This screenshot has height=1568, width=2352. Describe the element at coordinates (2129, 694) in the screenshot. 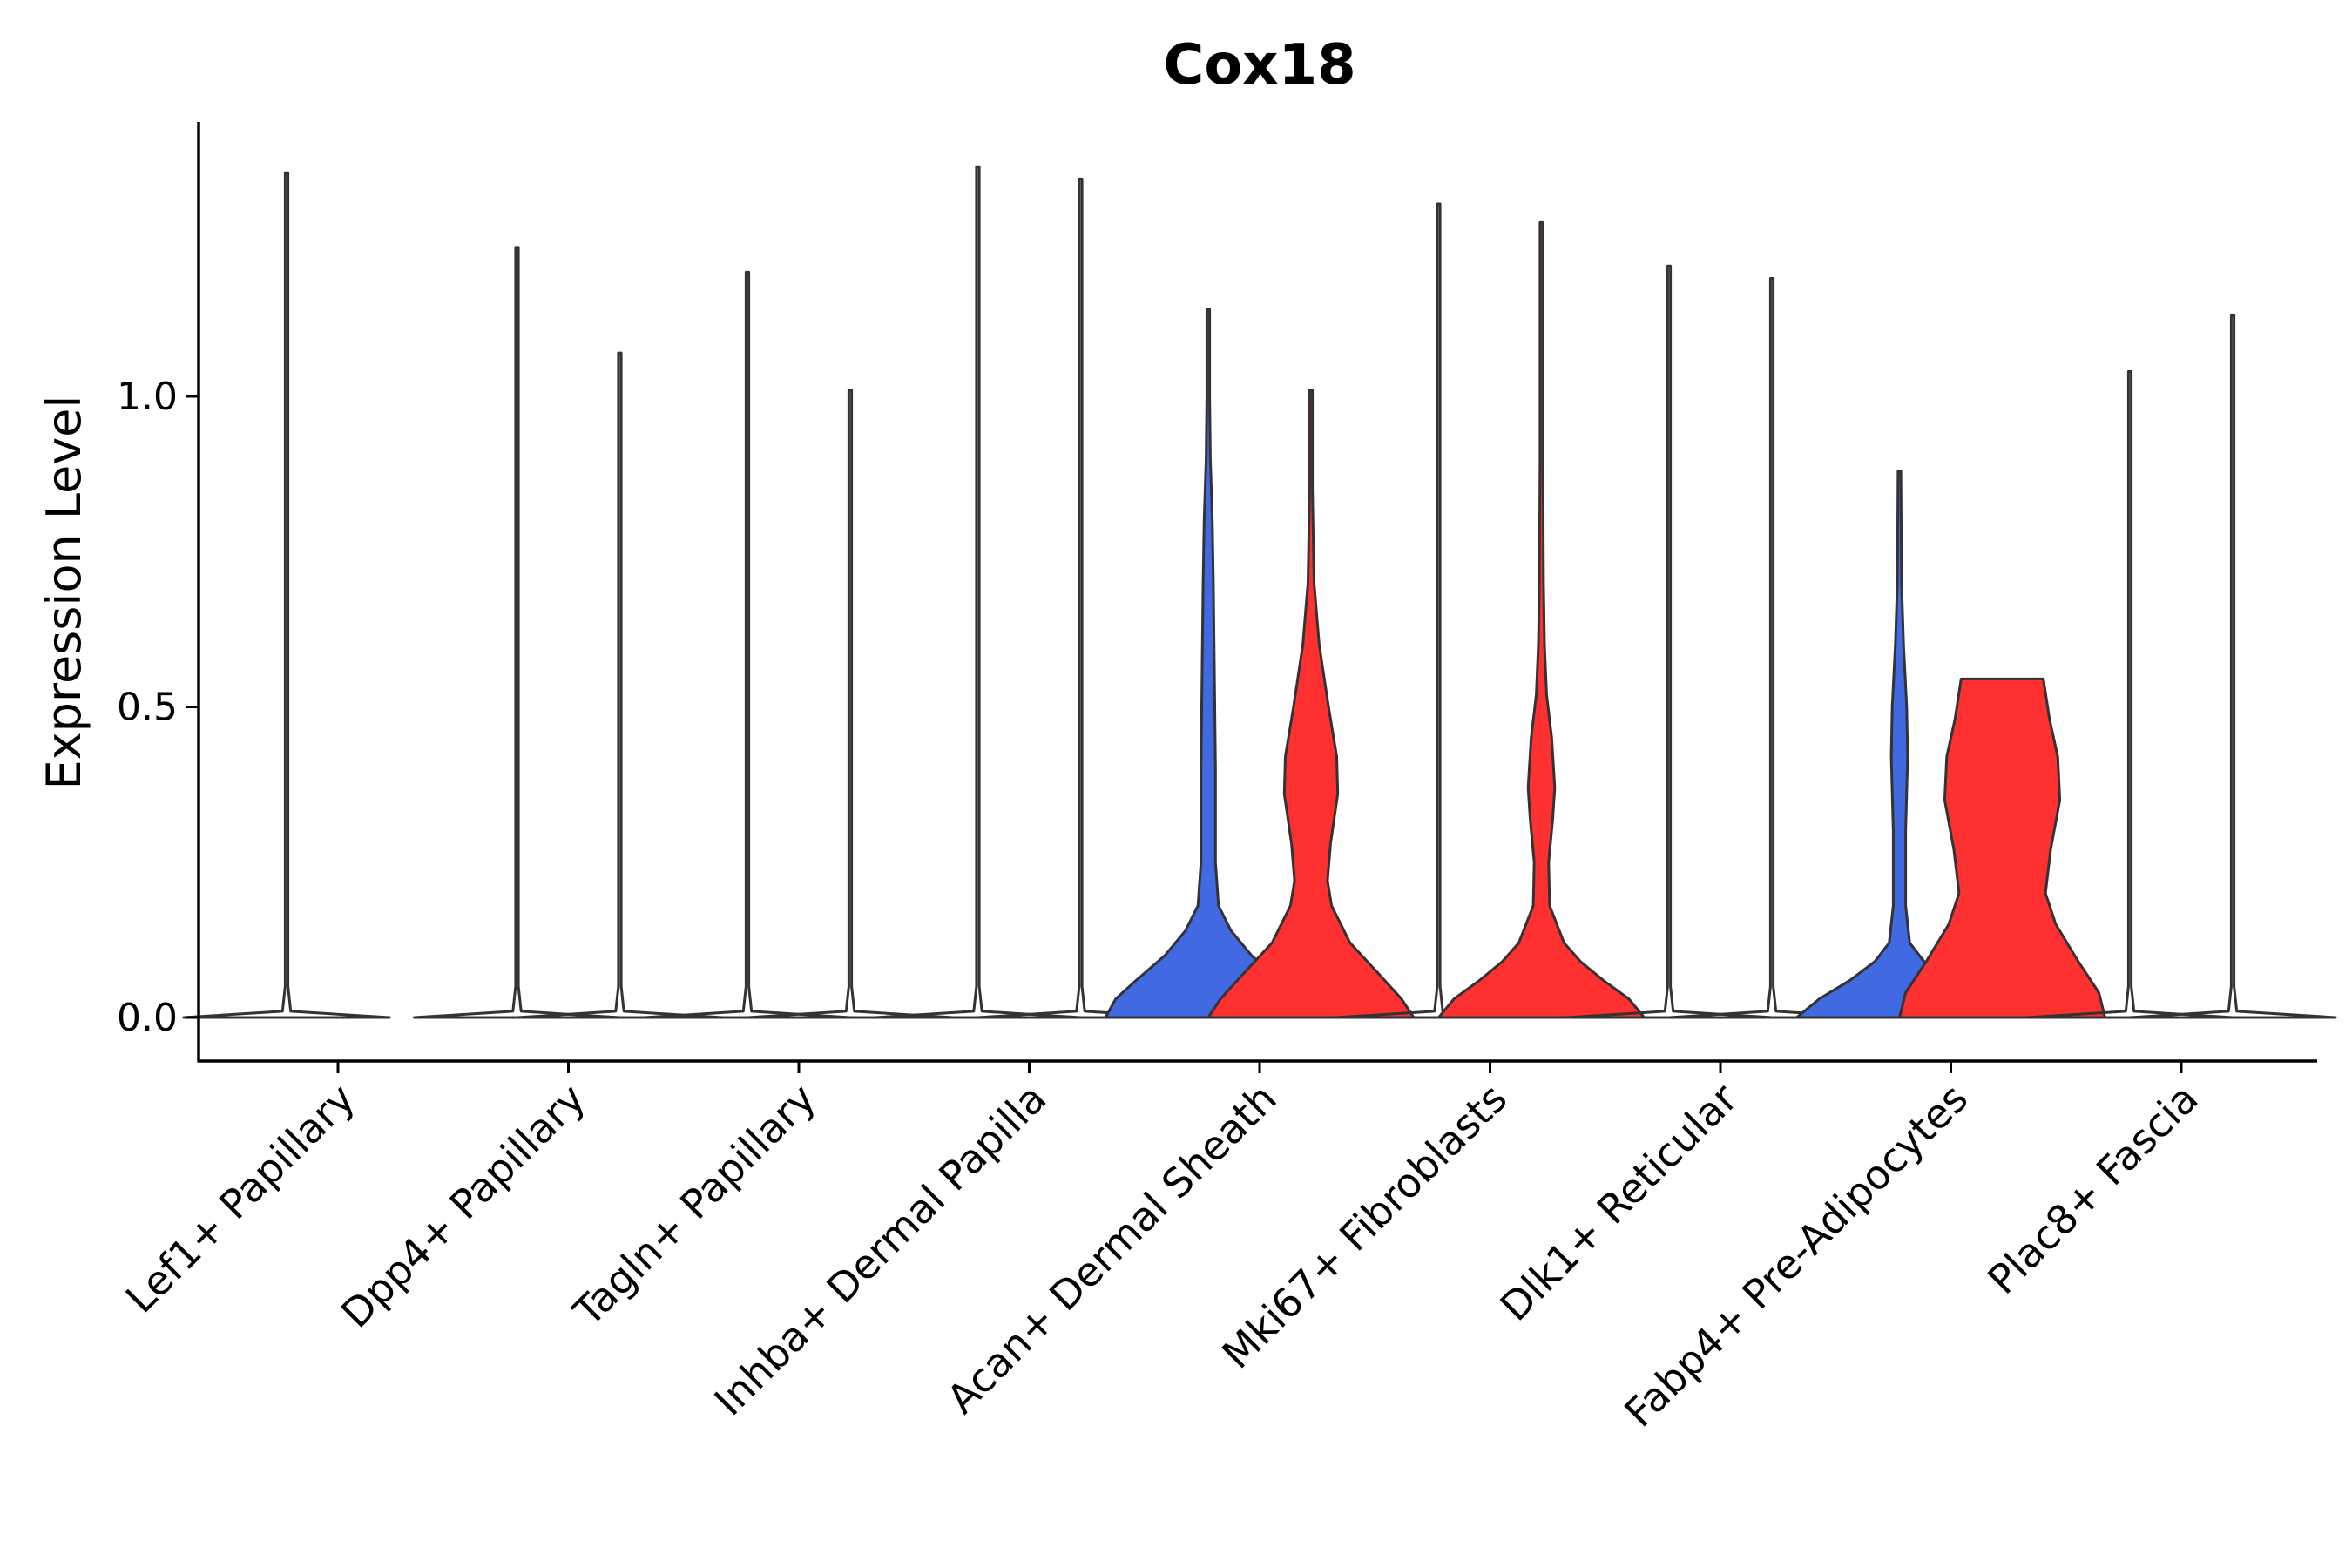

I see `violin-plac8-fascia-a` at that location.